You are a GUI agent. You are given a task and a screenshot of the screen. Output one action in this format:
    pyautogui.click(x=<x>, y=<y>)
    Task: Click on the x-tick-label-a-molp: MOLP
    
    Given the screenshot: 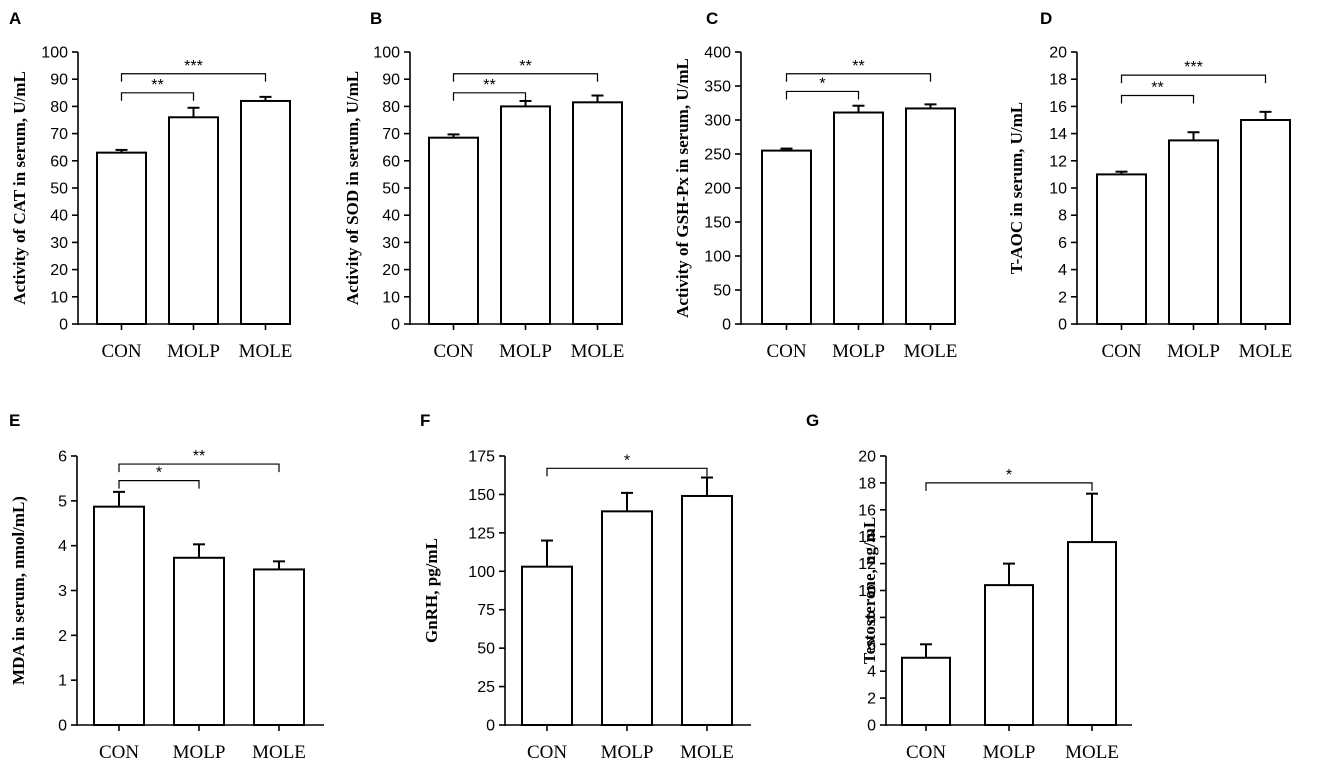 What is the action you would take?
    pyautogui.click(x=193, y=351)
    